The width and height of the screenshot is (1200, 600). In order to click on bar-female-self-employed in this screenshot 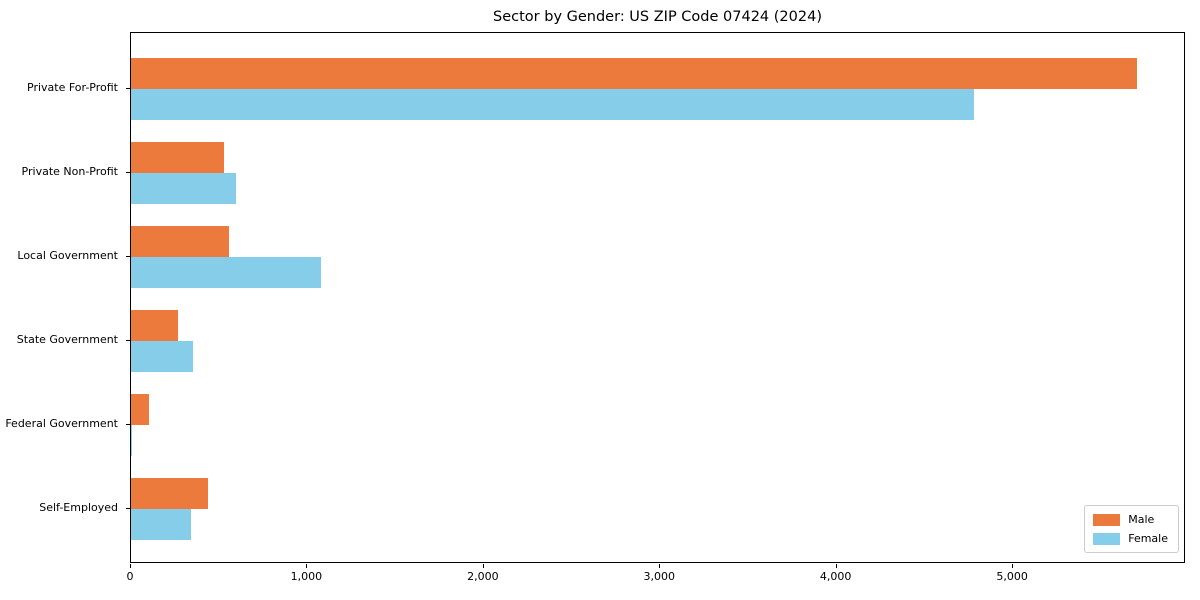, I will do `click(161, 524)`.